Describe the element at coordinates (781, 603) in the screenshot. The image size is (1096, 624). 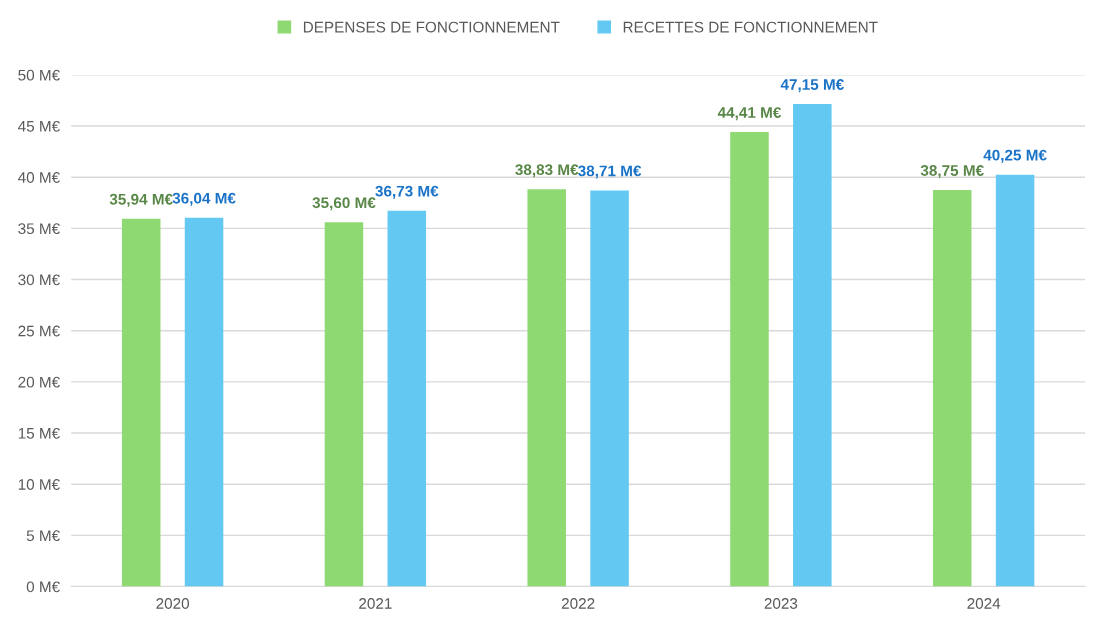
I see `x-tick-label: 2023` at that location.